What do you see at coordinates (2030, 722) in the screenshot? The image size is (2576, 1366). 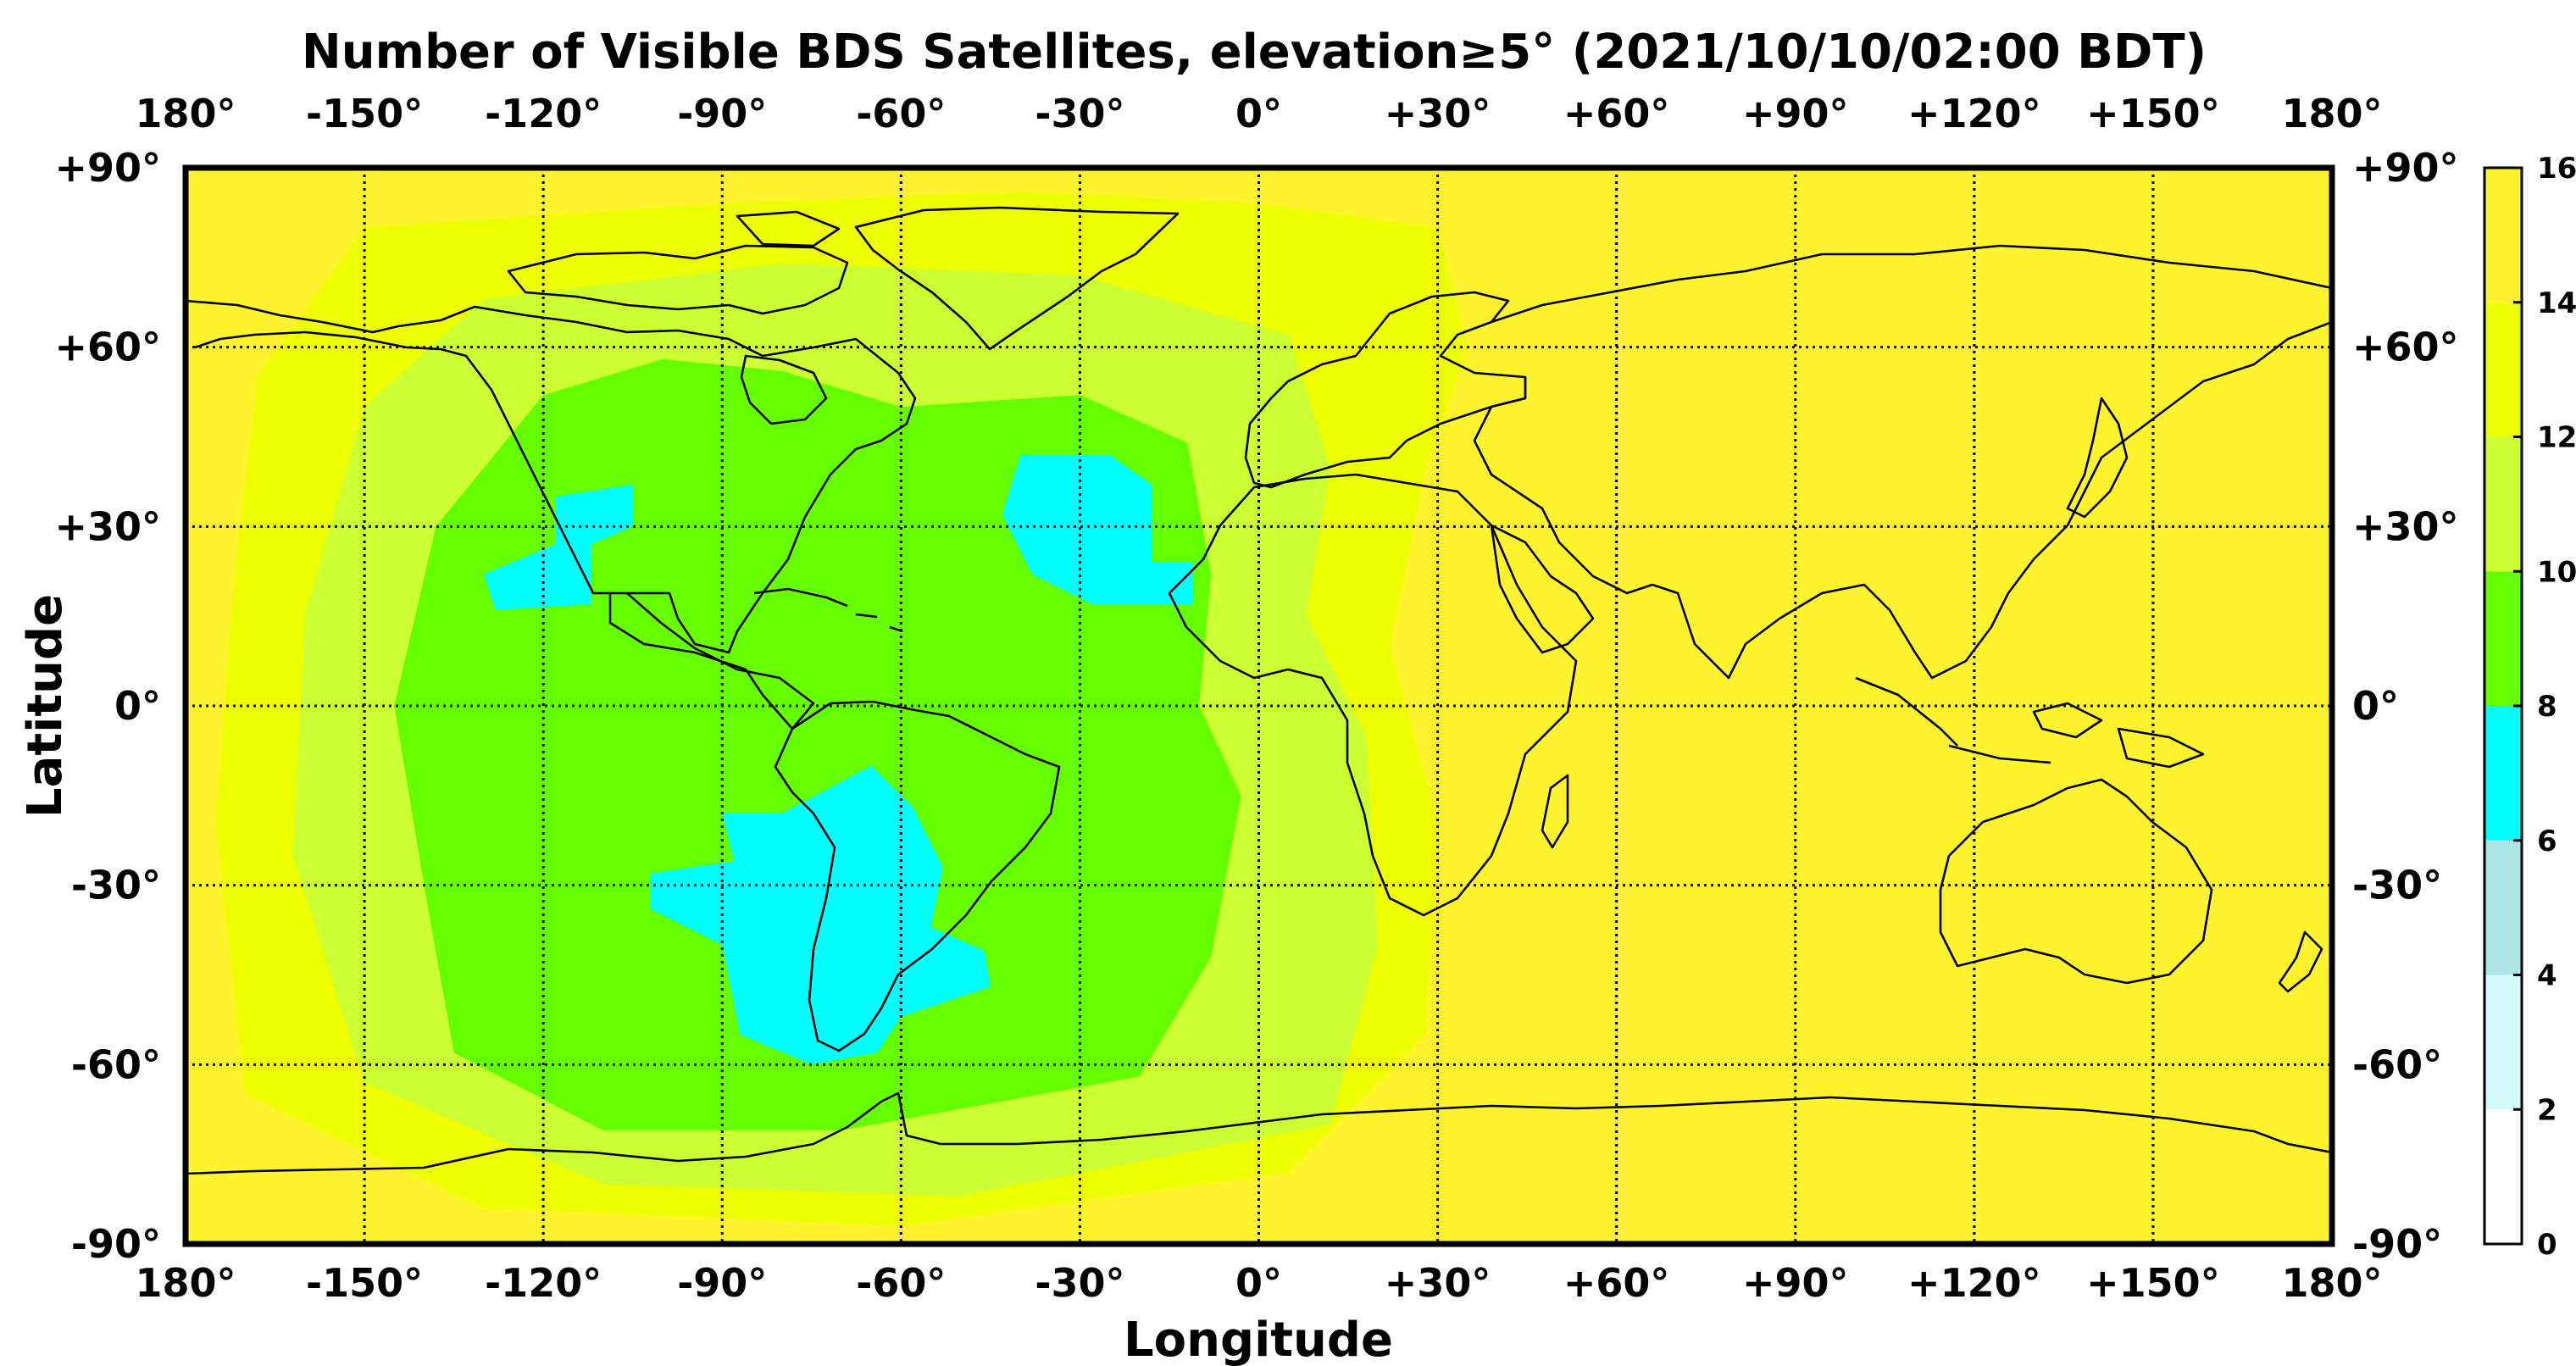 I see `southeast-asia-islands` at bounding box center [2030, 722].